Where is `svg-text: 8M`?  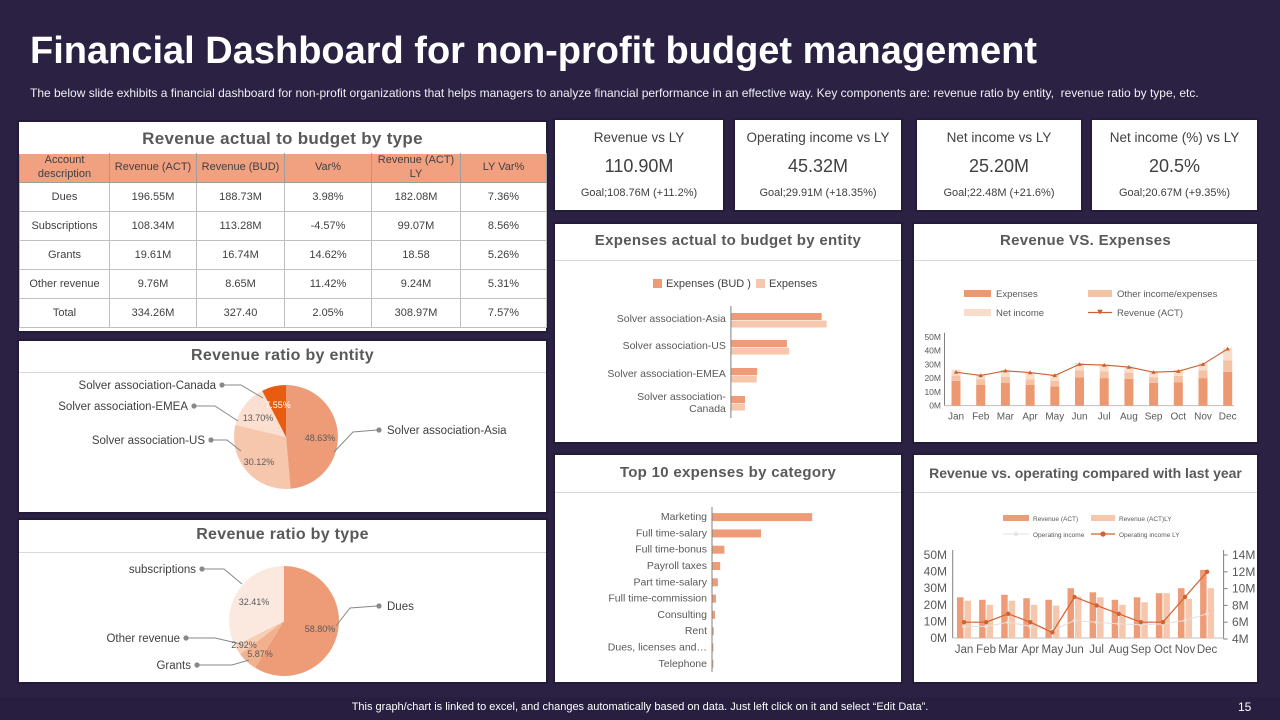
svg-text: 8M is located at coordinates (1240, 605).